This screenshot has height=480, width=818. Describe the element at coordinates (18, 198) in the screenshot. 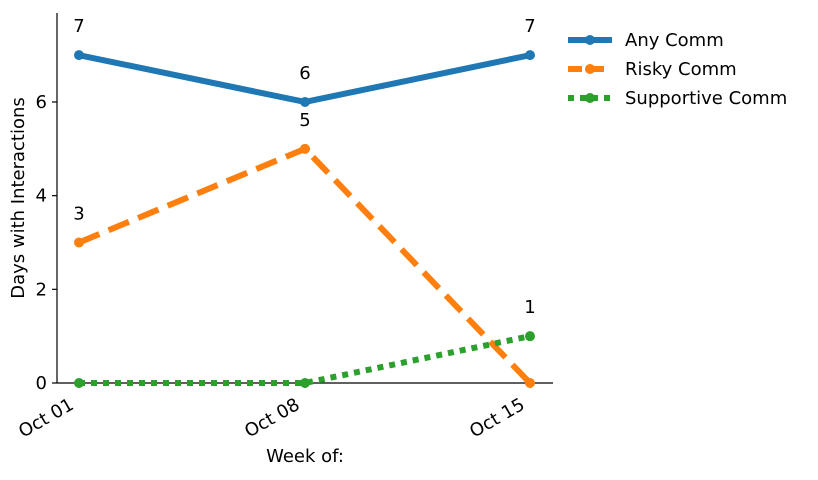

I see `y-axis-label: Days with Interactions` at that location.